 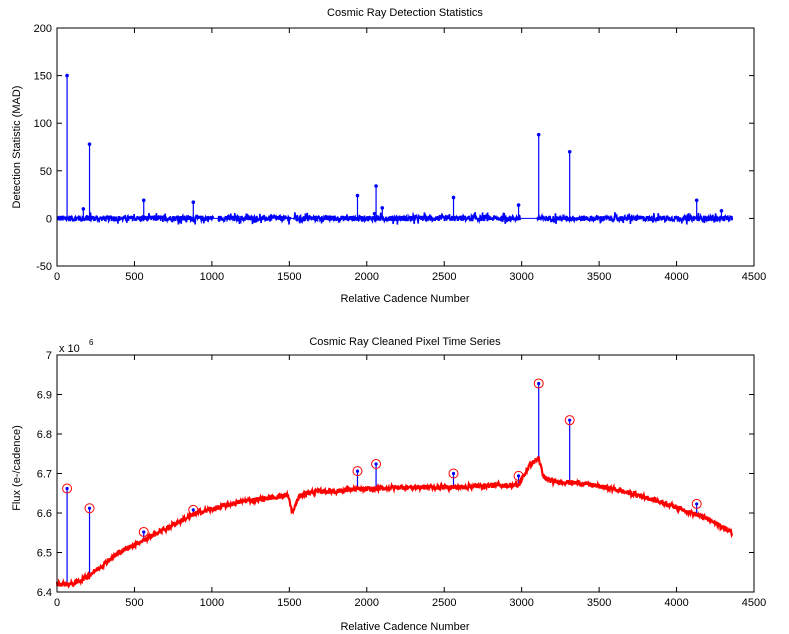 What do you see at coordinates (43, 29) in the screenshot?
I see `y-tick-label: 200` at bounding box center [43, 29].